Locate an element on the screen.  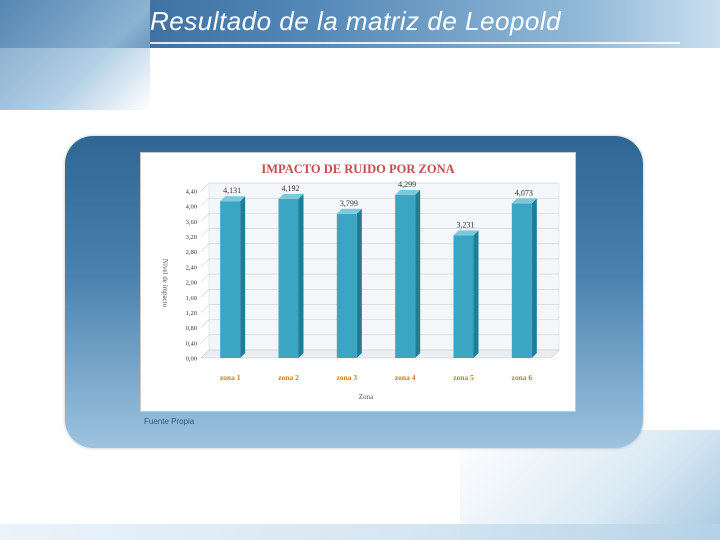
data-label: 4,131 is located at coordinates (232, 190).